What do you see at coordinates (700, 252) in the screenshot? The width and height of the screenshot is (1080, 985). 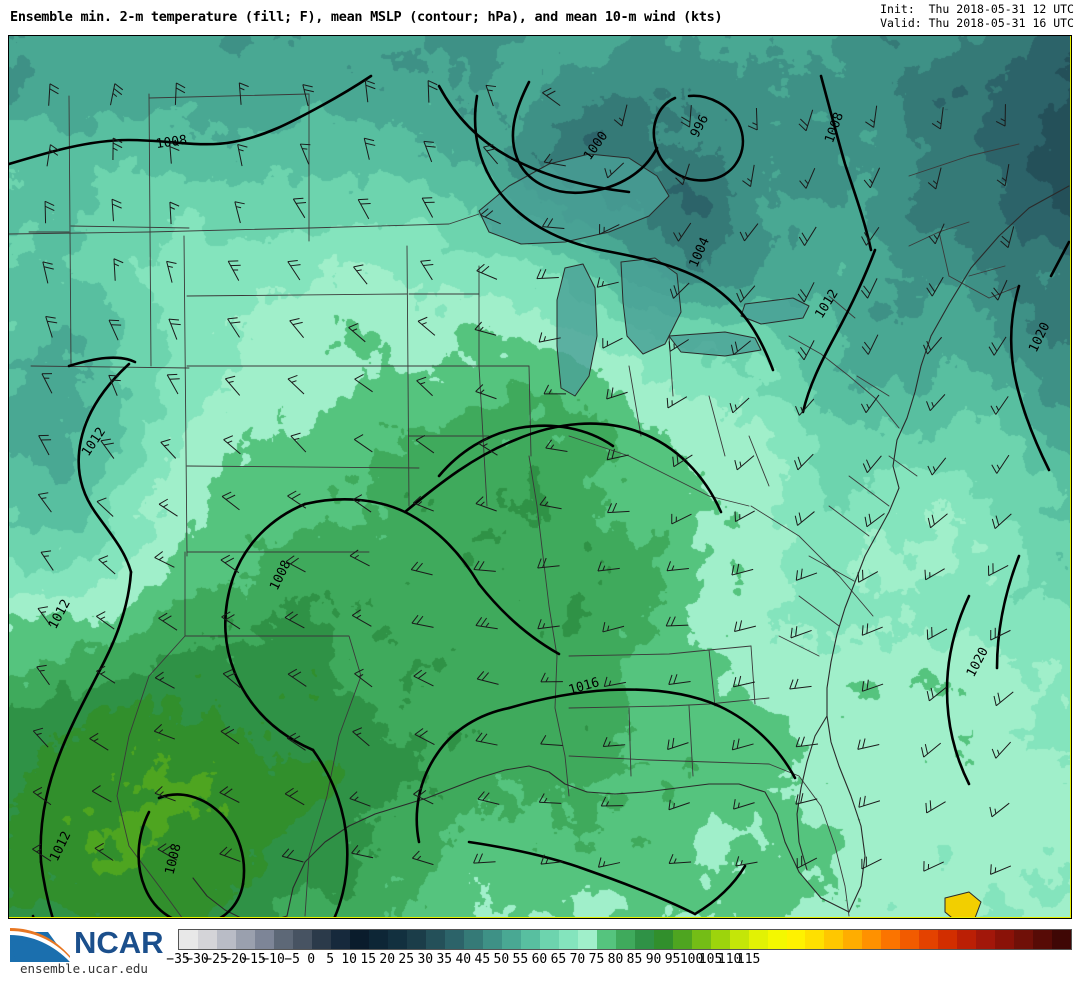 I see `contour-label: 1004` at bounding box center [700, 252].